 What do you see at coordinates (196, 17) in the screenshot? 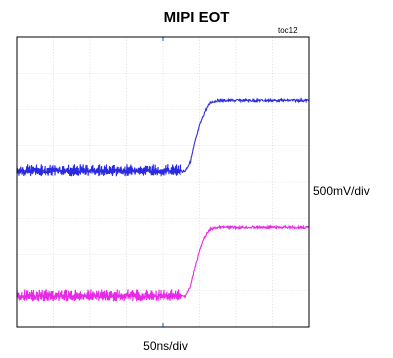
I see `chart-title: MIPI EOT` at bounding box center [196, 17].